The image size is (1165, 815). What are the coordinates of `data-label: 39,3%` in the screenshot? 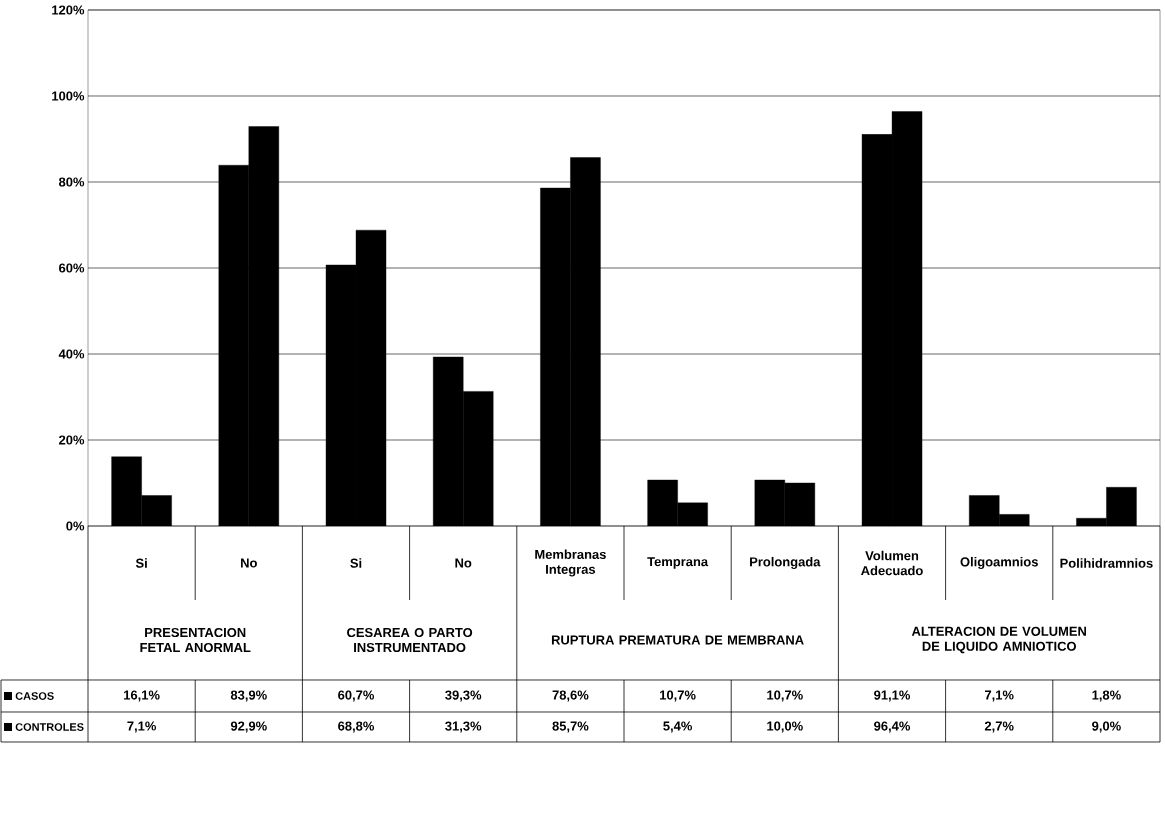 It's located at (463, 696).